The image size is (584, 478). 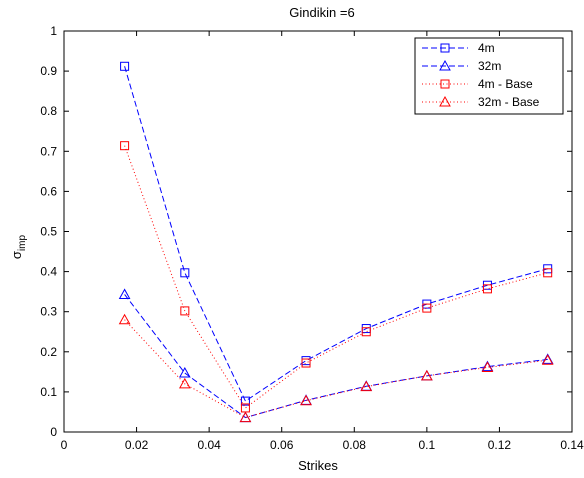 I want to click on x-tick-label: 0.02, so click(x=137, y=445).